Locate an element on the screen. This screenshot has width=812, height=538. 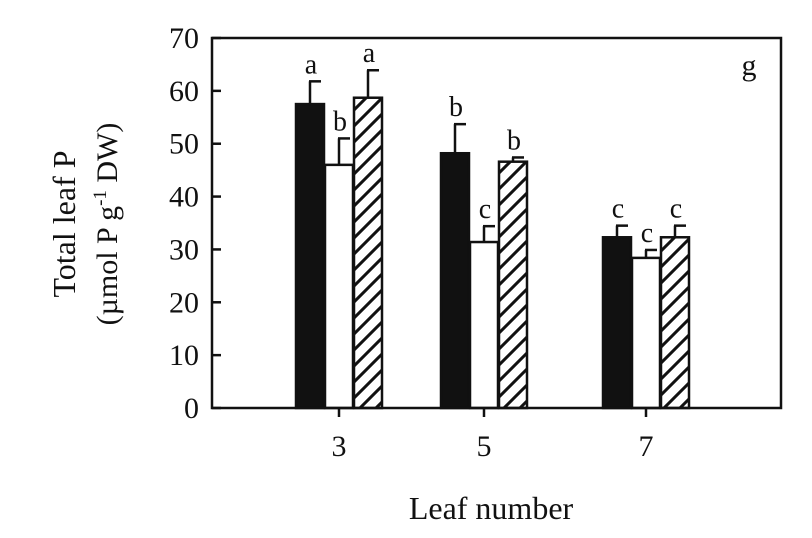
x-tick-label: 7 is located at coordinates (646, 446).